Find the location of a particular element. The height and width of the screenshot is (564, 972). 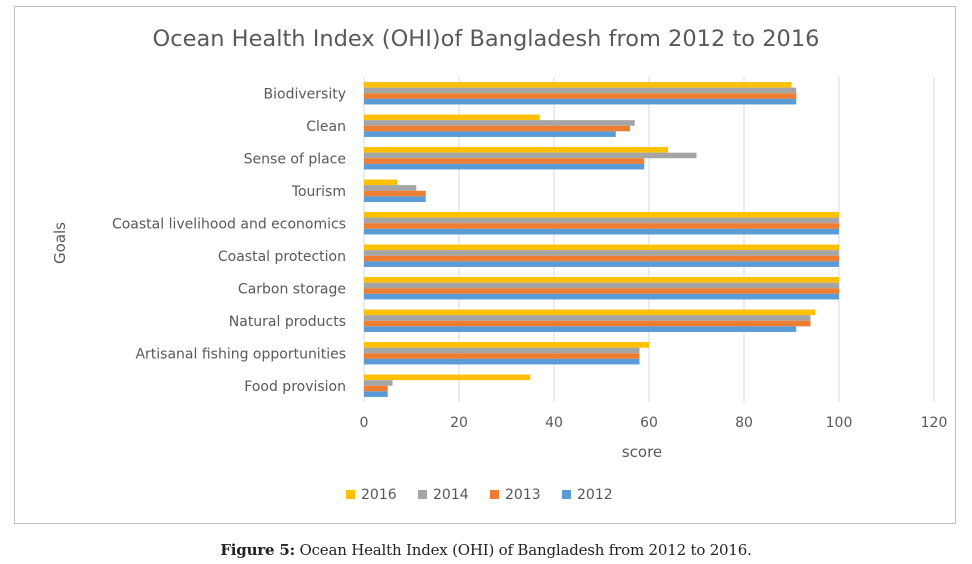

legend-swatch-2016 is located at coordinates (350, 494).